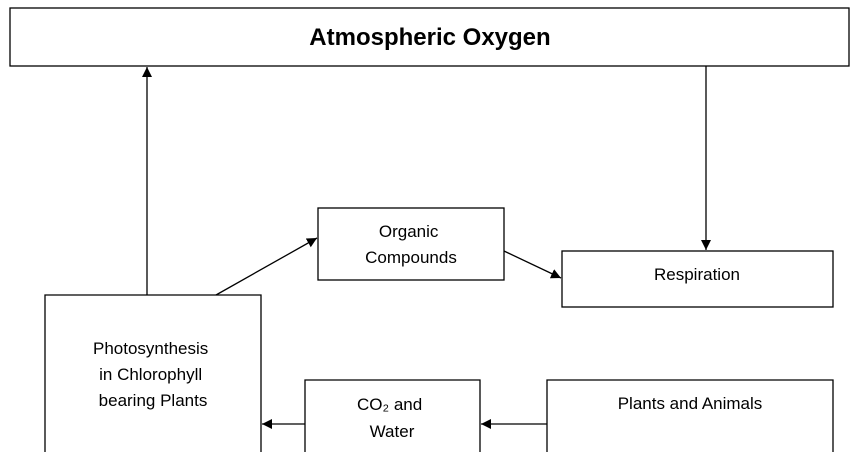  I want to click on title: Atmospheric Oxygen, so click(429, 37).